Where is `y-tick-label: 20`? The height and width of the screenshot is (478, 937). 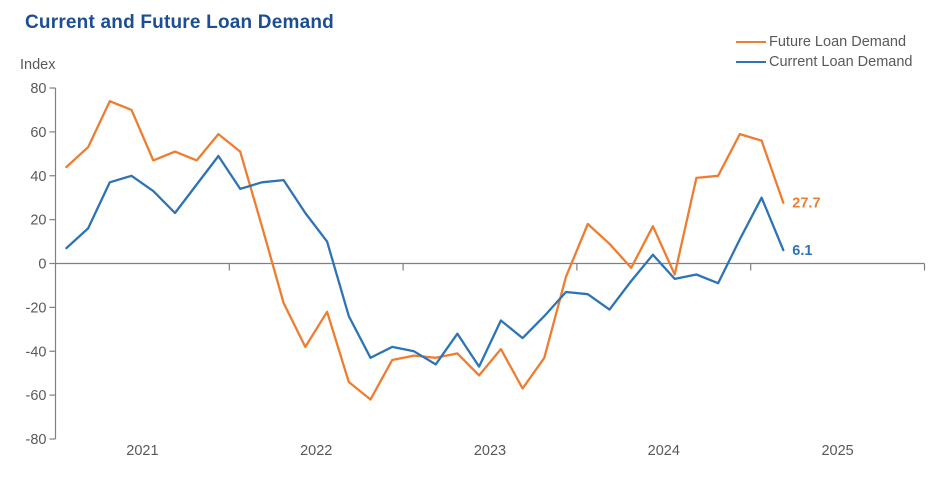
y-tick-label: 20 is located at coordinates (38, 221).